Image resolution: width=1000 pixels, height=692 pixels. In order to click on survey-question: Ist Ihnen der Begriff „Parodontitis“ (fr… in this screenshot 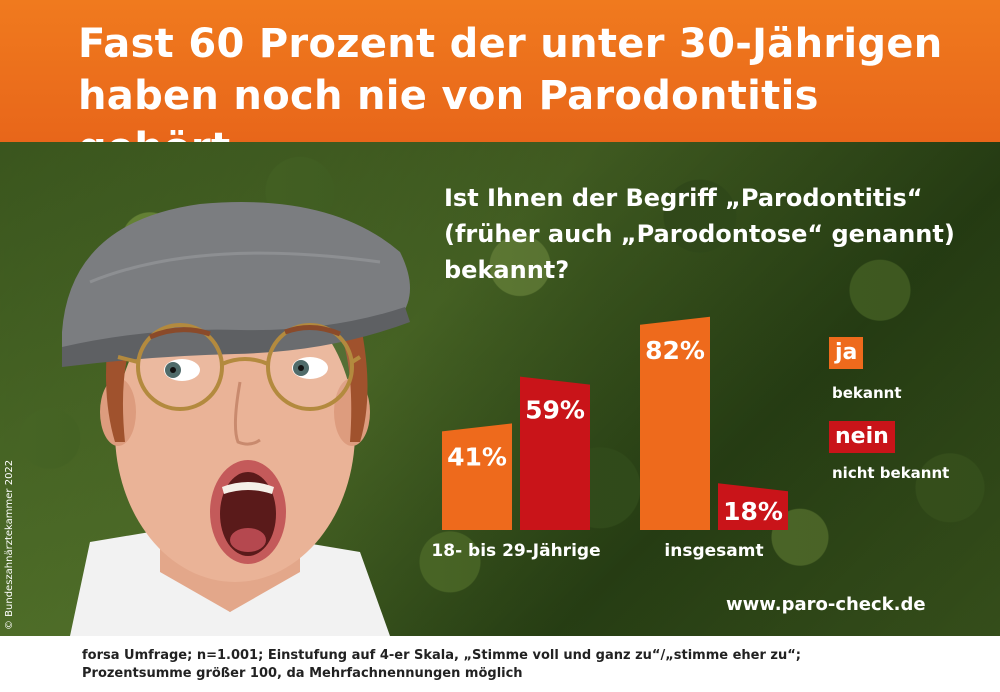, I will do `click(699, 234)`.